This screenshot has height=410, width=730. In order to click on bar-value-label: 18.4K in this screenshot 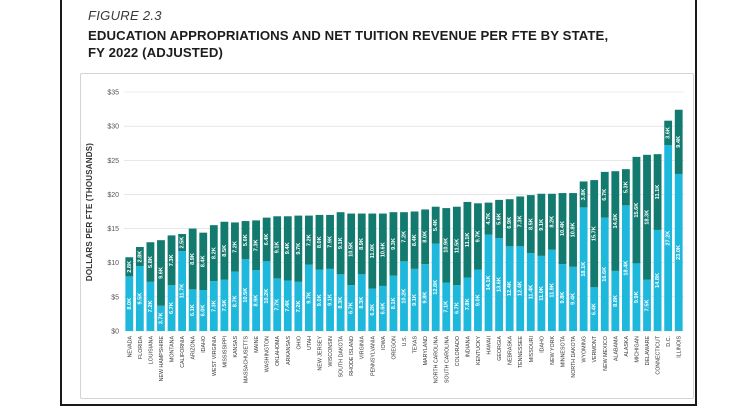, I will do `click(626, 268)`.